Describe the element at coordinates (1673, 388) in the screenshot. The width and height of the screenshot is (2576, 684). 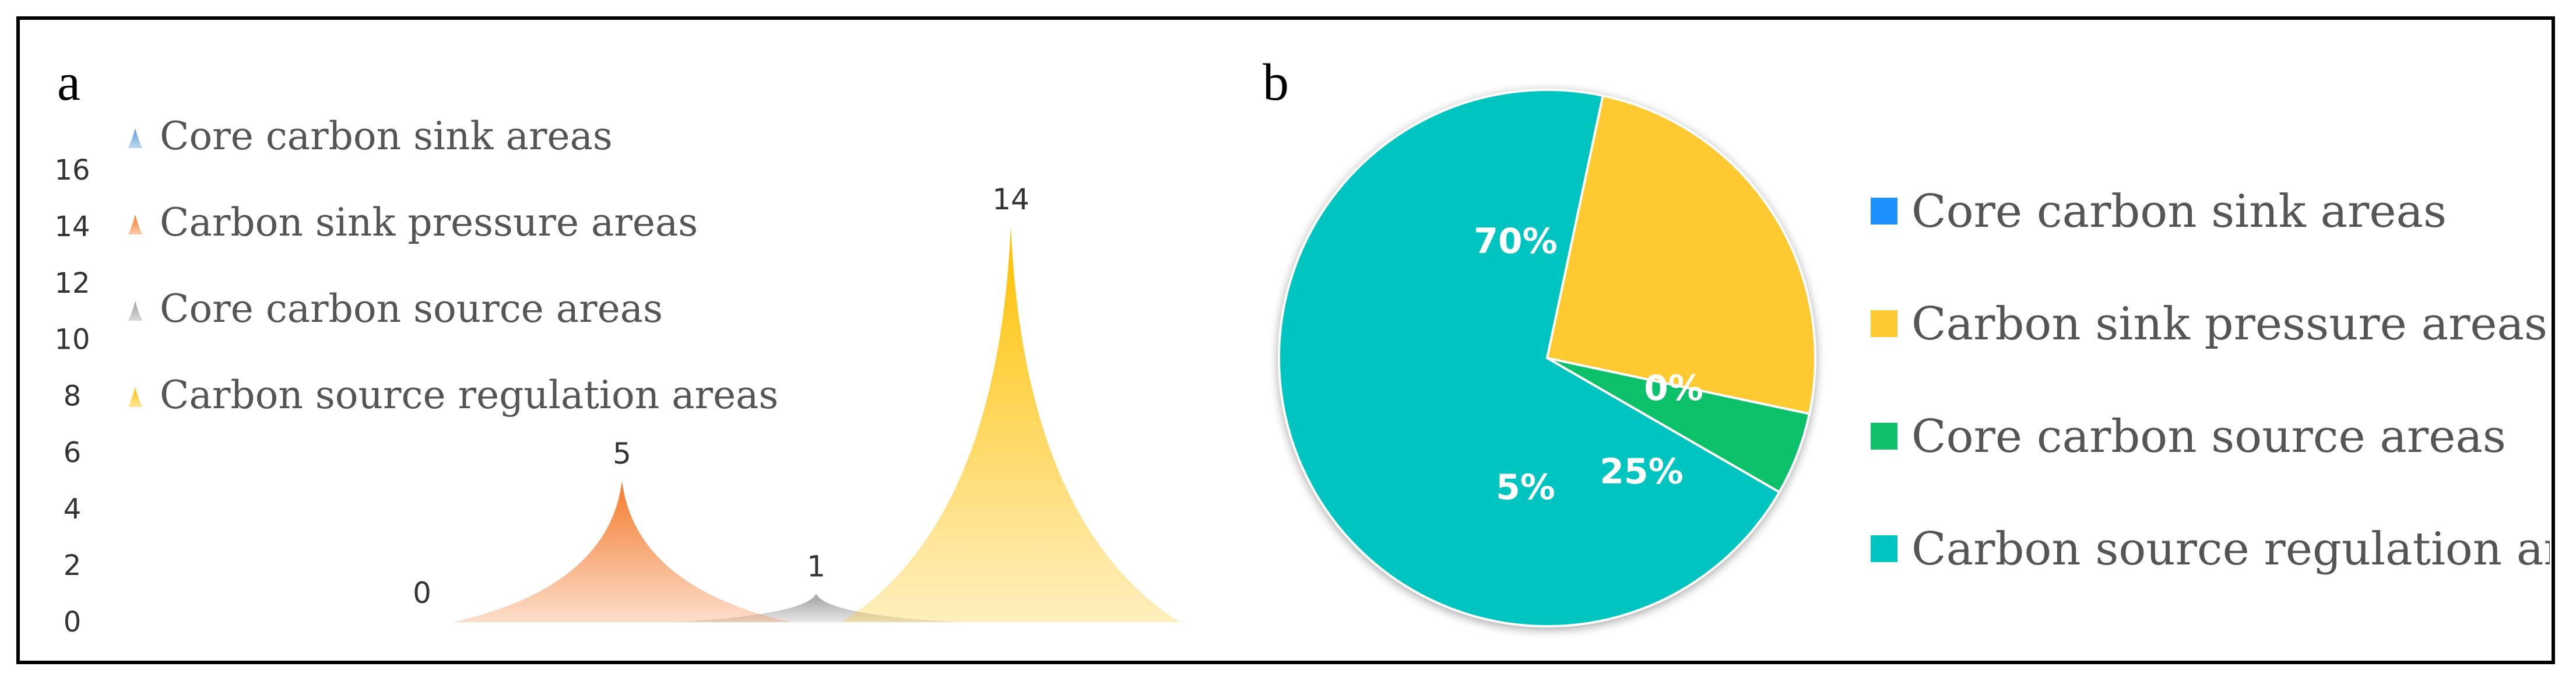
I see `slice-percent-label: 0%` at that location.